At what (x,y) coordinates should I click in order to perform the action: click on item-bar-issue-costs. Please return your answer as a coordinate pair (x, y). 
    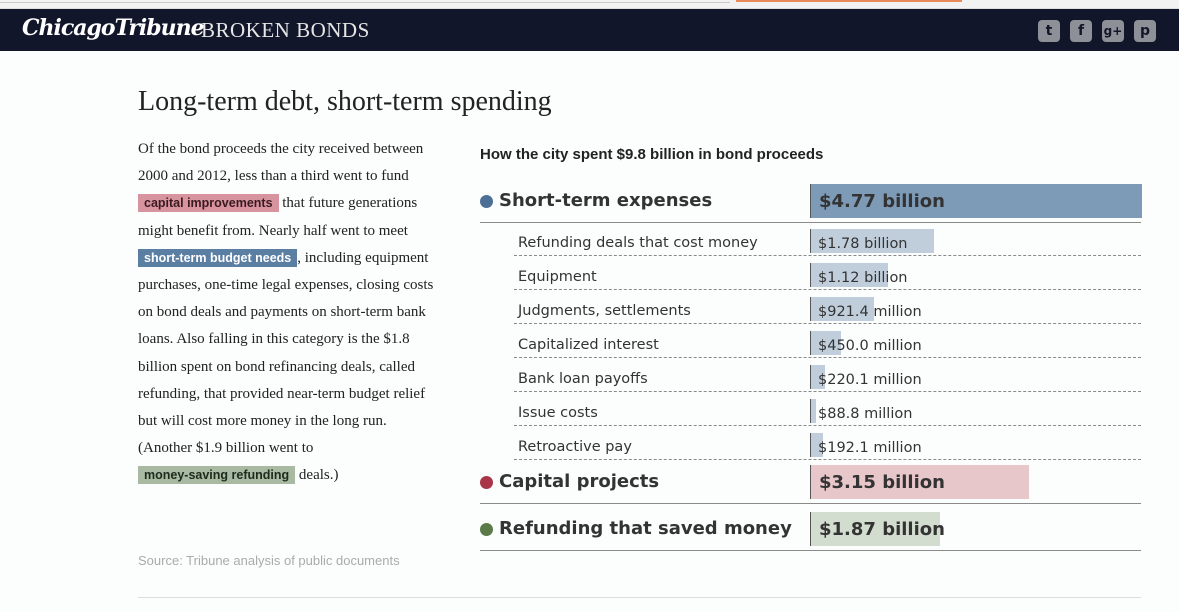
    Looking at the image, I should click on (813, 411).